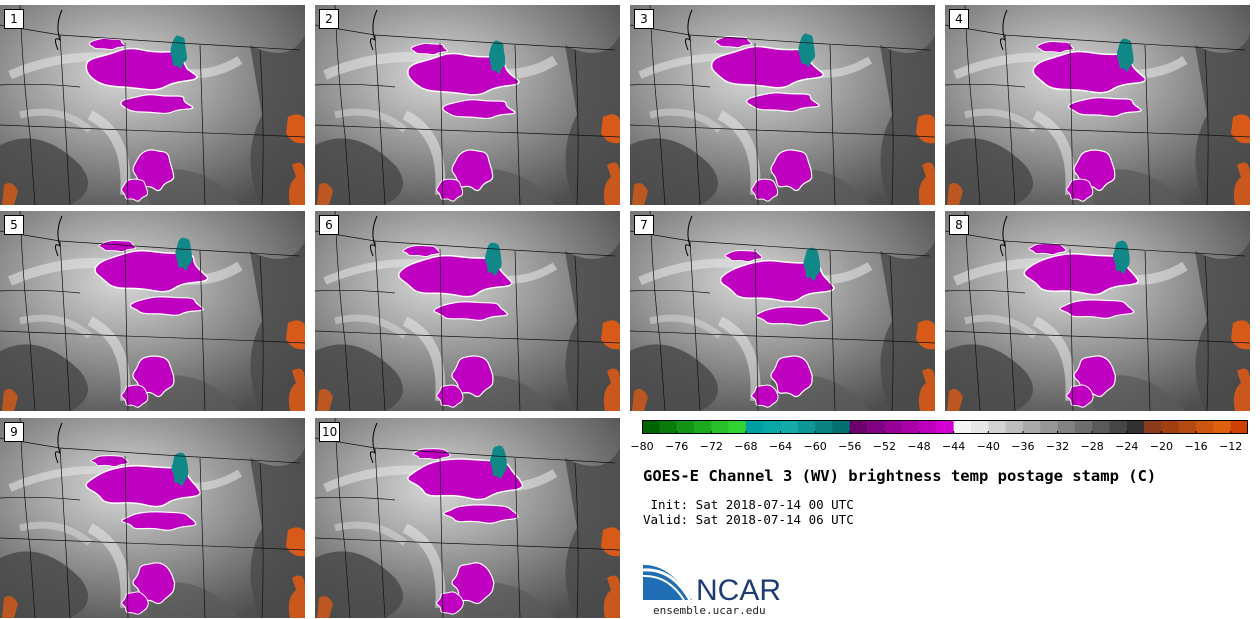  I want to click on ensemble-member-panel: 1, so click(152, 105).